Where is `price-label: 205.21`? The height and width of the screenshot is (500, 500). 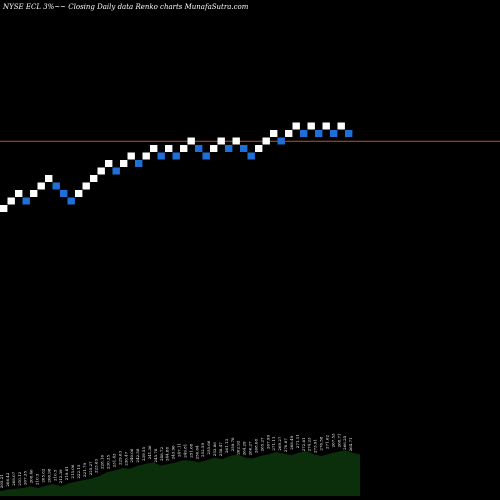
price-label: 205.21 is located at coordinates (2, 481).